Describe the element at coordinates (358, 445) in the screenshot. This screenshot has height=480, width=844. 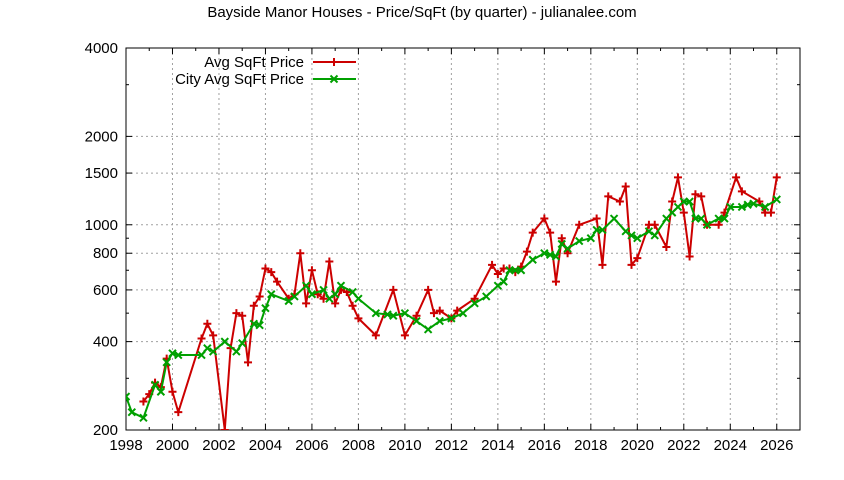
I see `x-tick-label: 2008` at that location.